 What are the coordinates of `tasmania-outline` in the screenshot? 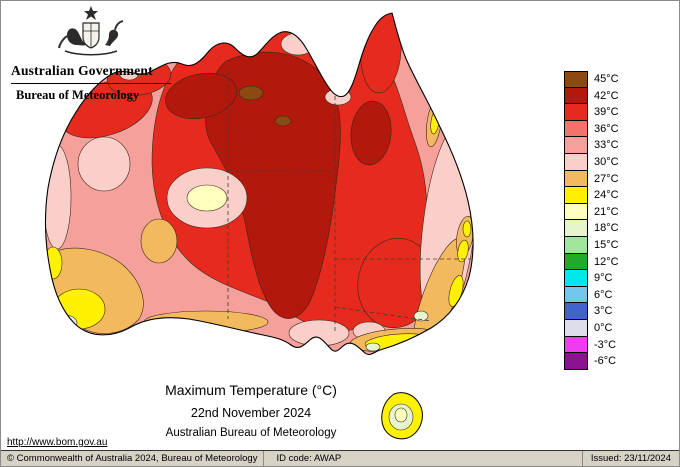 It's located at (402, 416).